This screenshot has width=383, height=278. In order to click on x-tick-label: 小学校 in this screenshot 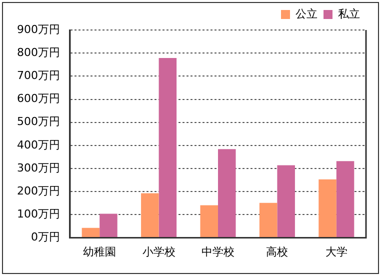, I will do `click(159, 251)`.